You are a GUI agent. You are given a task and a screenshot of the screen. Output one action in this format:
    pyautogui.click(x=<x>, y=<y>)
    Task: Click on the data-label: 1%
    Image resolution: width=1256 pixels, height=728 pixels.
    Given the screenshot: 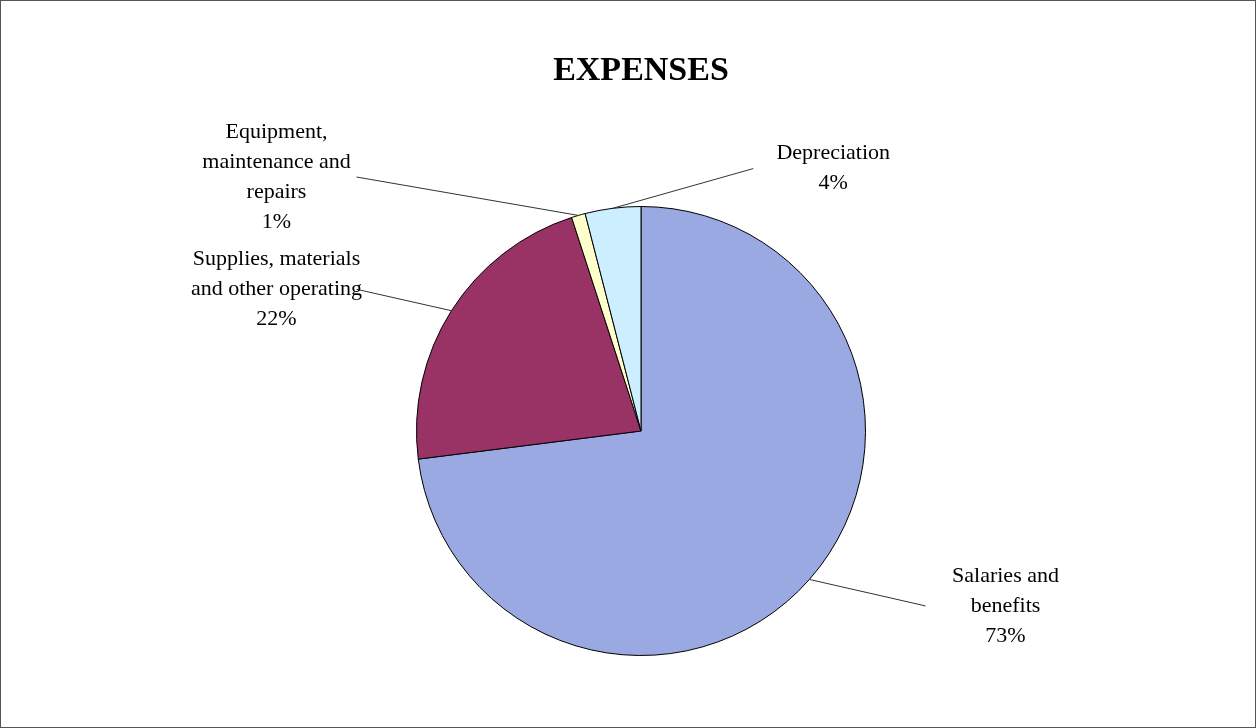 What is the action you would take?
    pyautogui.click(x=276, y=220)
    